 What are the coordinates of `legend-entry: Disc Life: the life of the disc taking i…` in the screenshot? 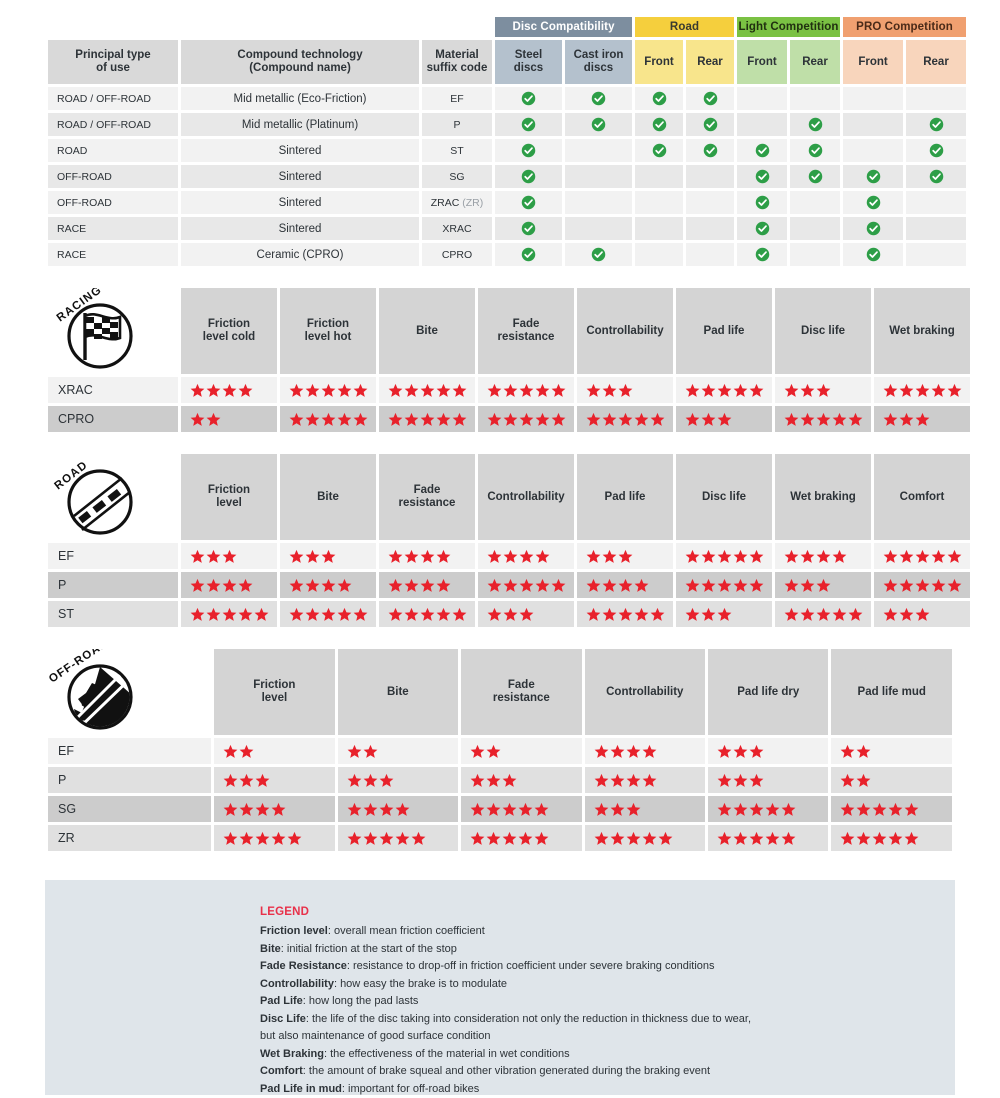 It's located at (607, 1020).